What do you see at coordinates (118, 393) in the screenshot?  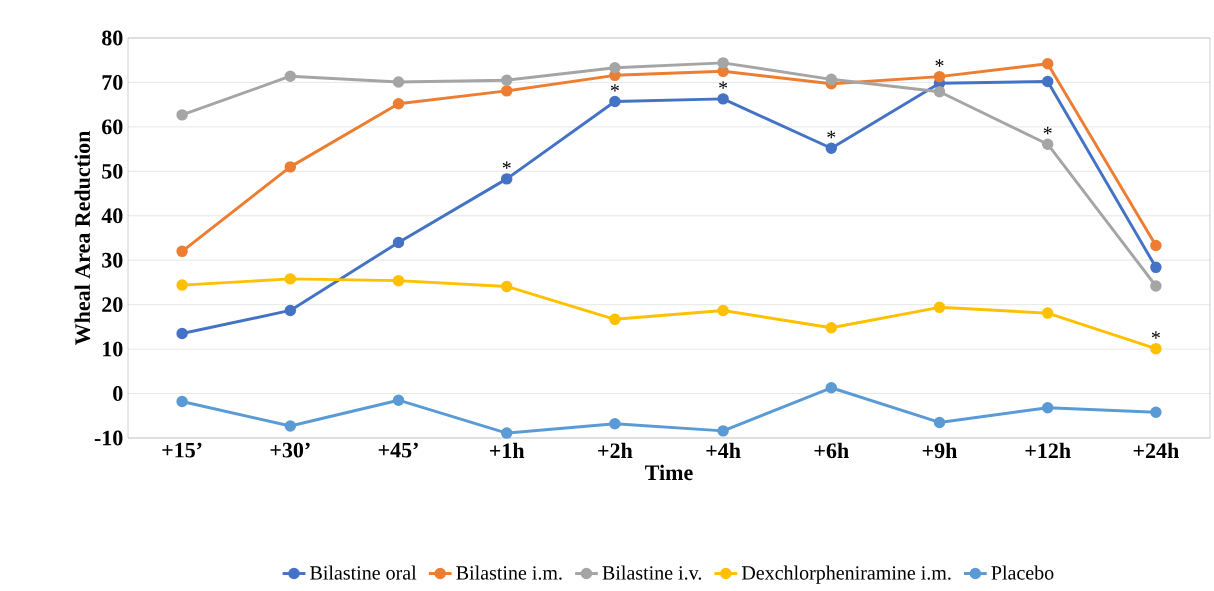 I see `y-tick-label: 0` at bounding box center [118, 393].